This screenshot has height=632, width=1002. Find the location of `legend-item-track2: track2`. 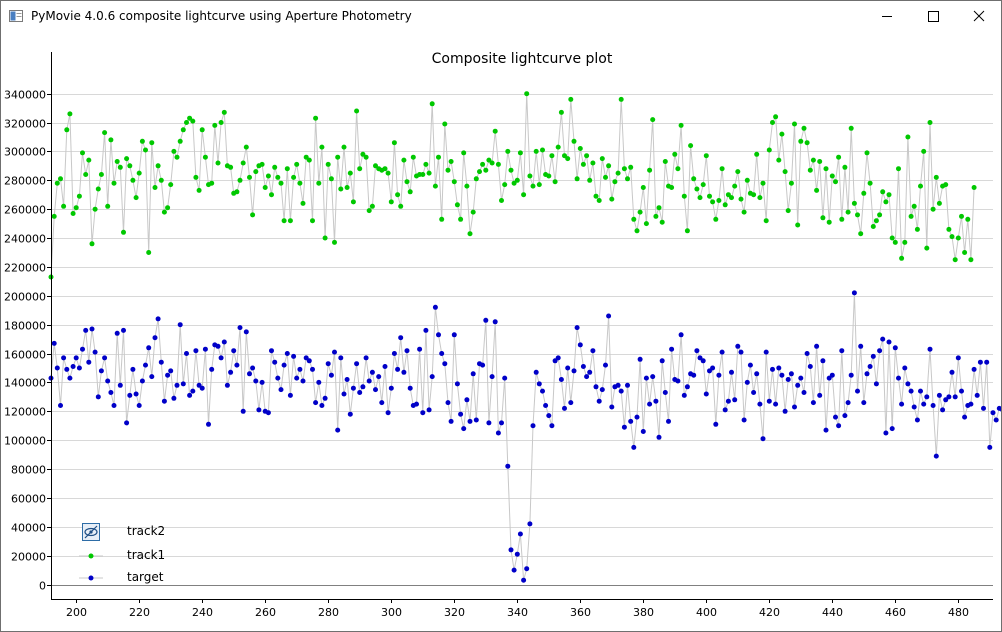

legend-item-track2: track2 is located at coordinates (139, 532).